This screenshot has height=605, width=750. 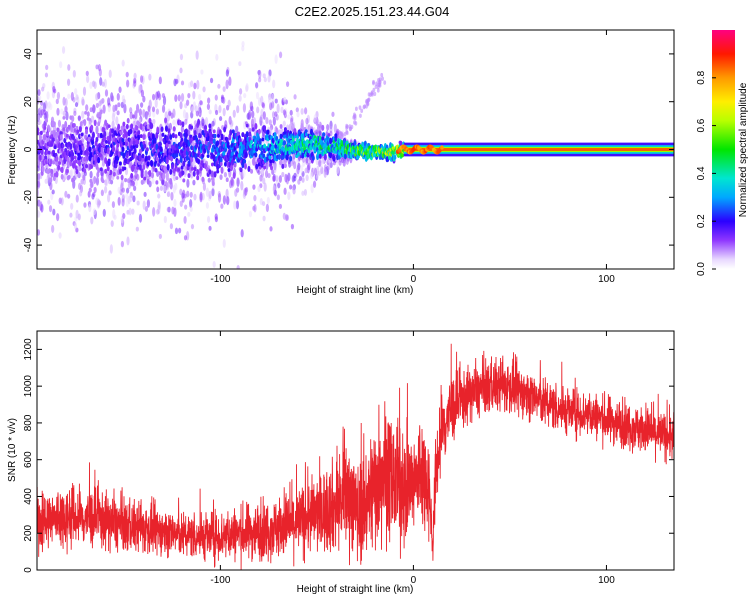 I want to click on colorbar-tick-label: 0.6, so click(x=701, y=125).